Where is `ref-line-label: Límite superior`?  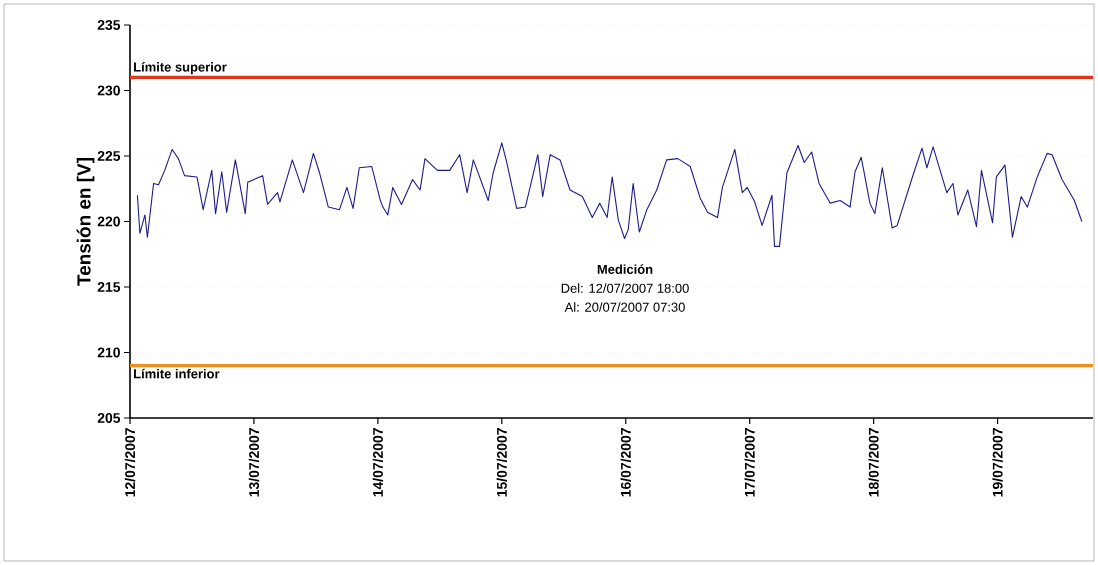
ref-line-label: Límite superior is located at coordinates (180, 68).